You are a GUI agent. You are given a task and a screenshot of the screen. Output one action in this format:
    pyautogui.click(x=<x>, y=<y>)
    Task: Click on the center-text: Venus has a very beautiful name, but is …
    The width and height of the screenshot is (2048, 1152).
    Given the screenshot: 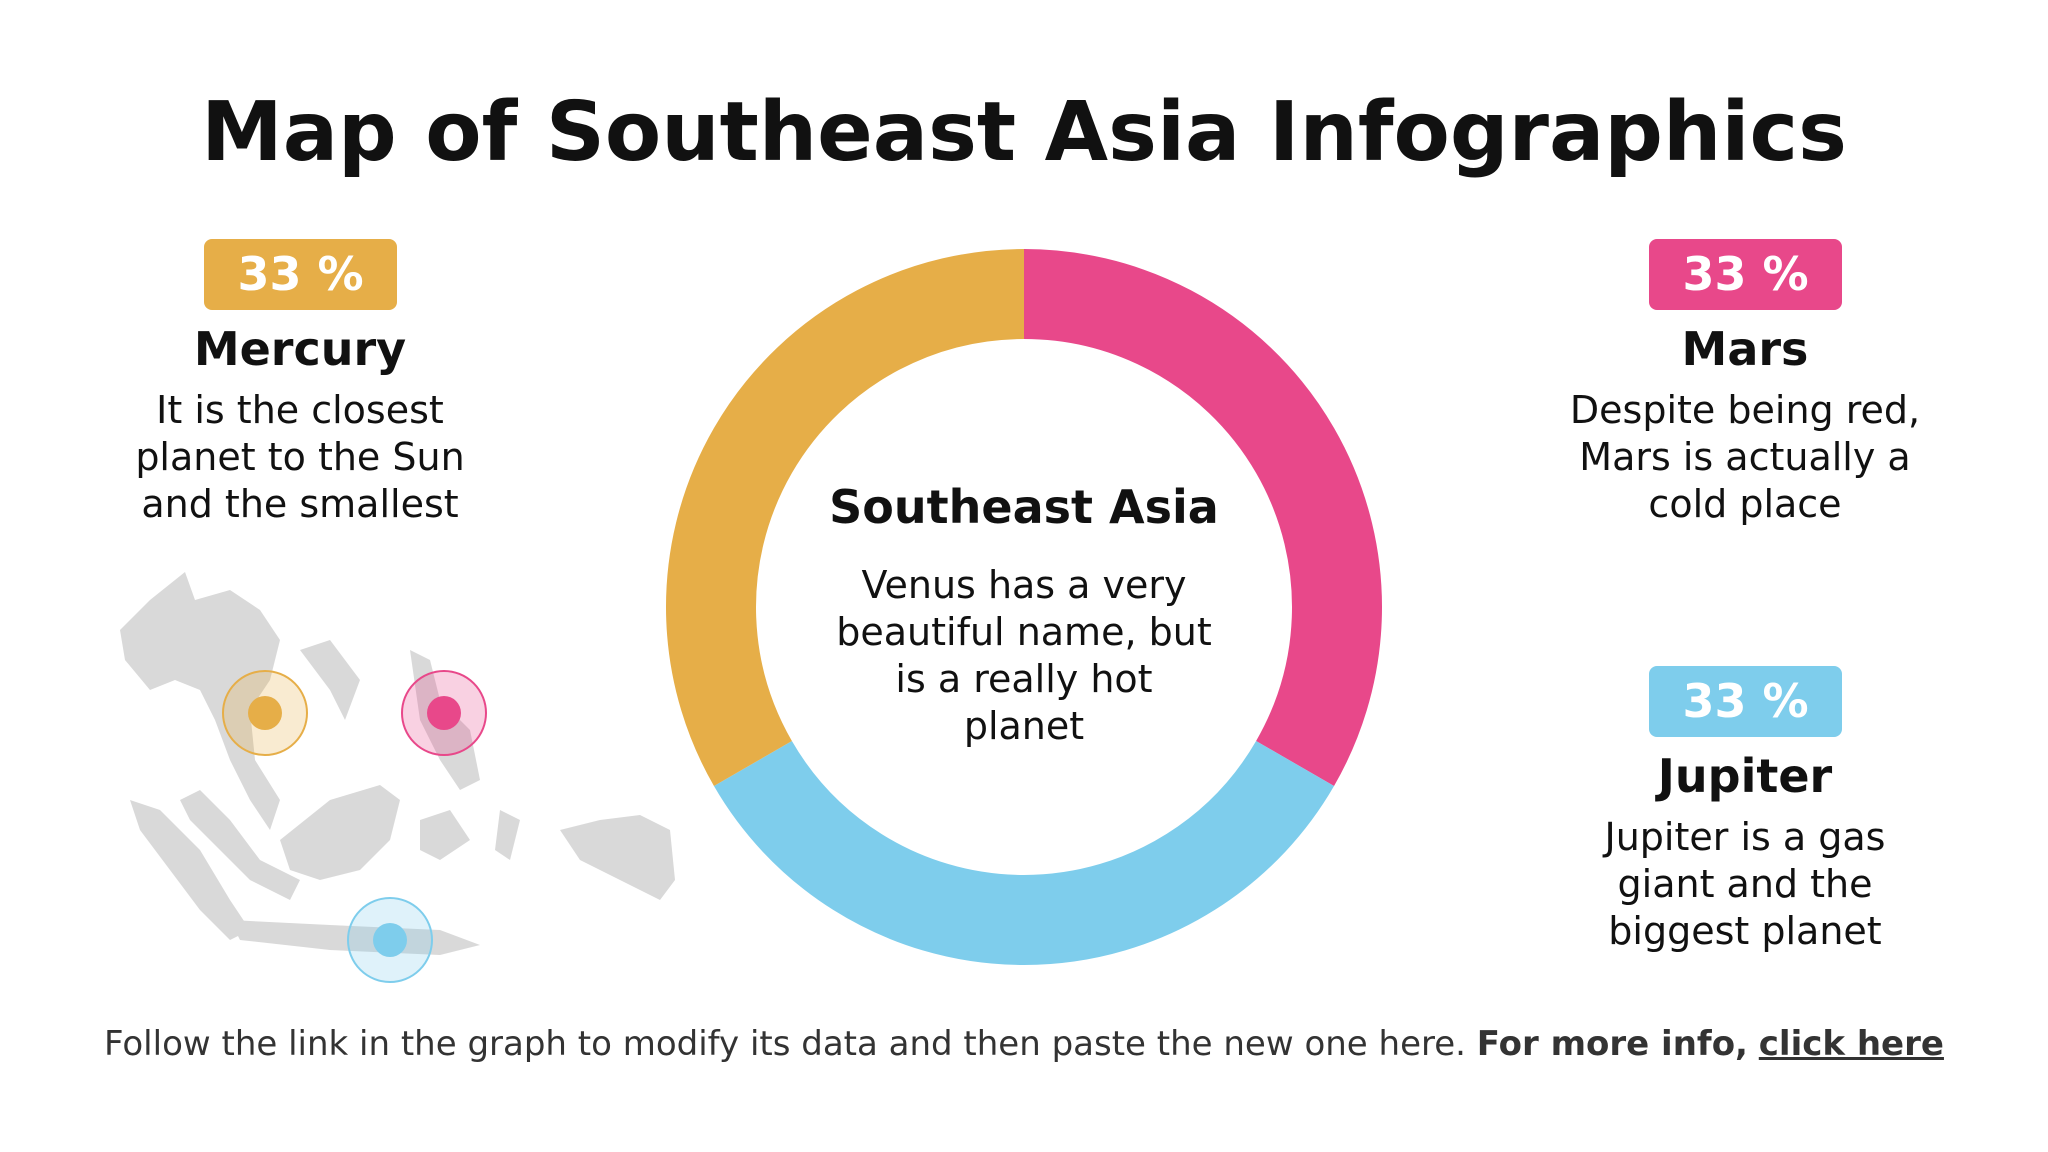 What is the action you would take?
    pyautogui.click(x=1024, y=655)
    